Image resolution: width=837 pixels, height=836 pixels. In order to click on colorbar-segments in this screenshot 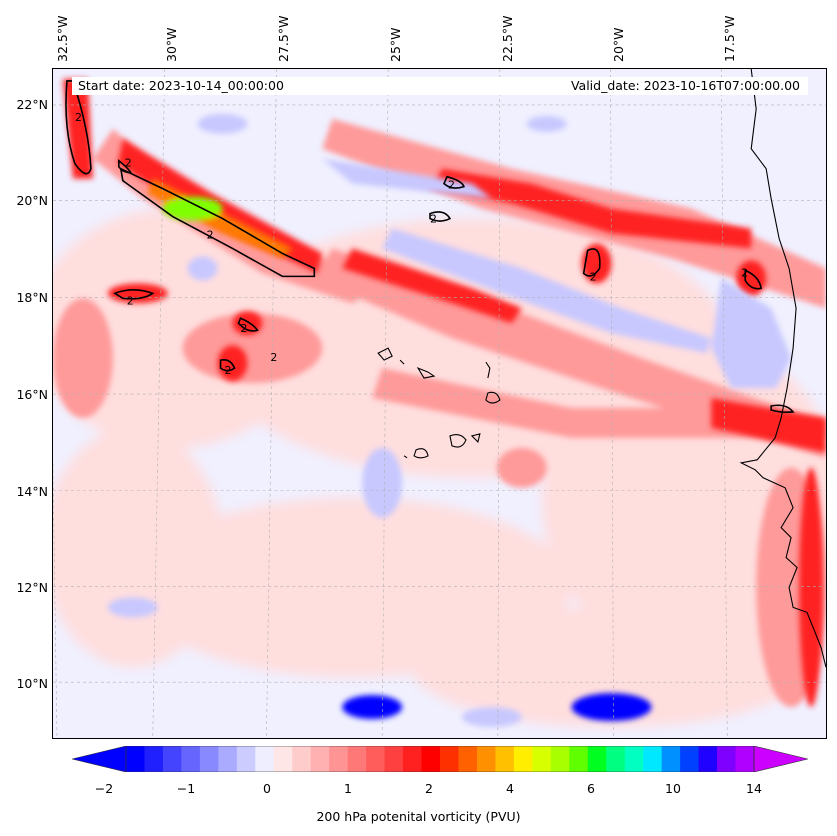, I will do `click(440, 759)`.